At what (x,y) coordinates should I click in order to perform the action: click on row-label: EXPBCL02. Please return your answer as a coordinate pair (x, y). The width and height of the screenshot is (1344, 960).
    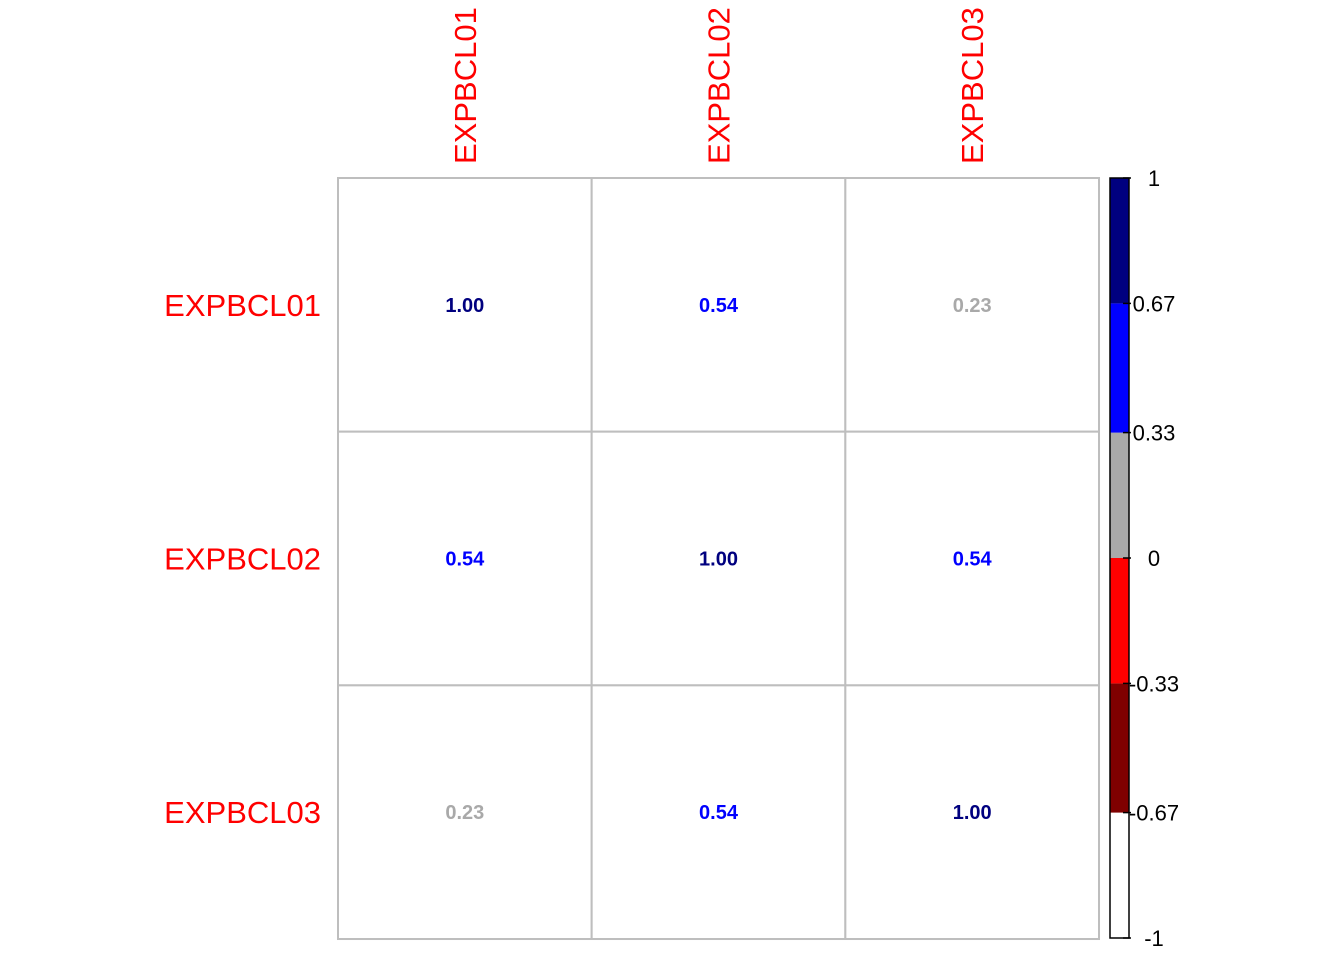
    Looking at the image, I should click on (242, 559).